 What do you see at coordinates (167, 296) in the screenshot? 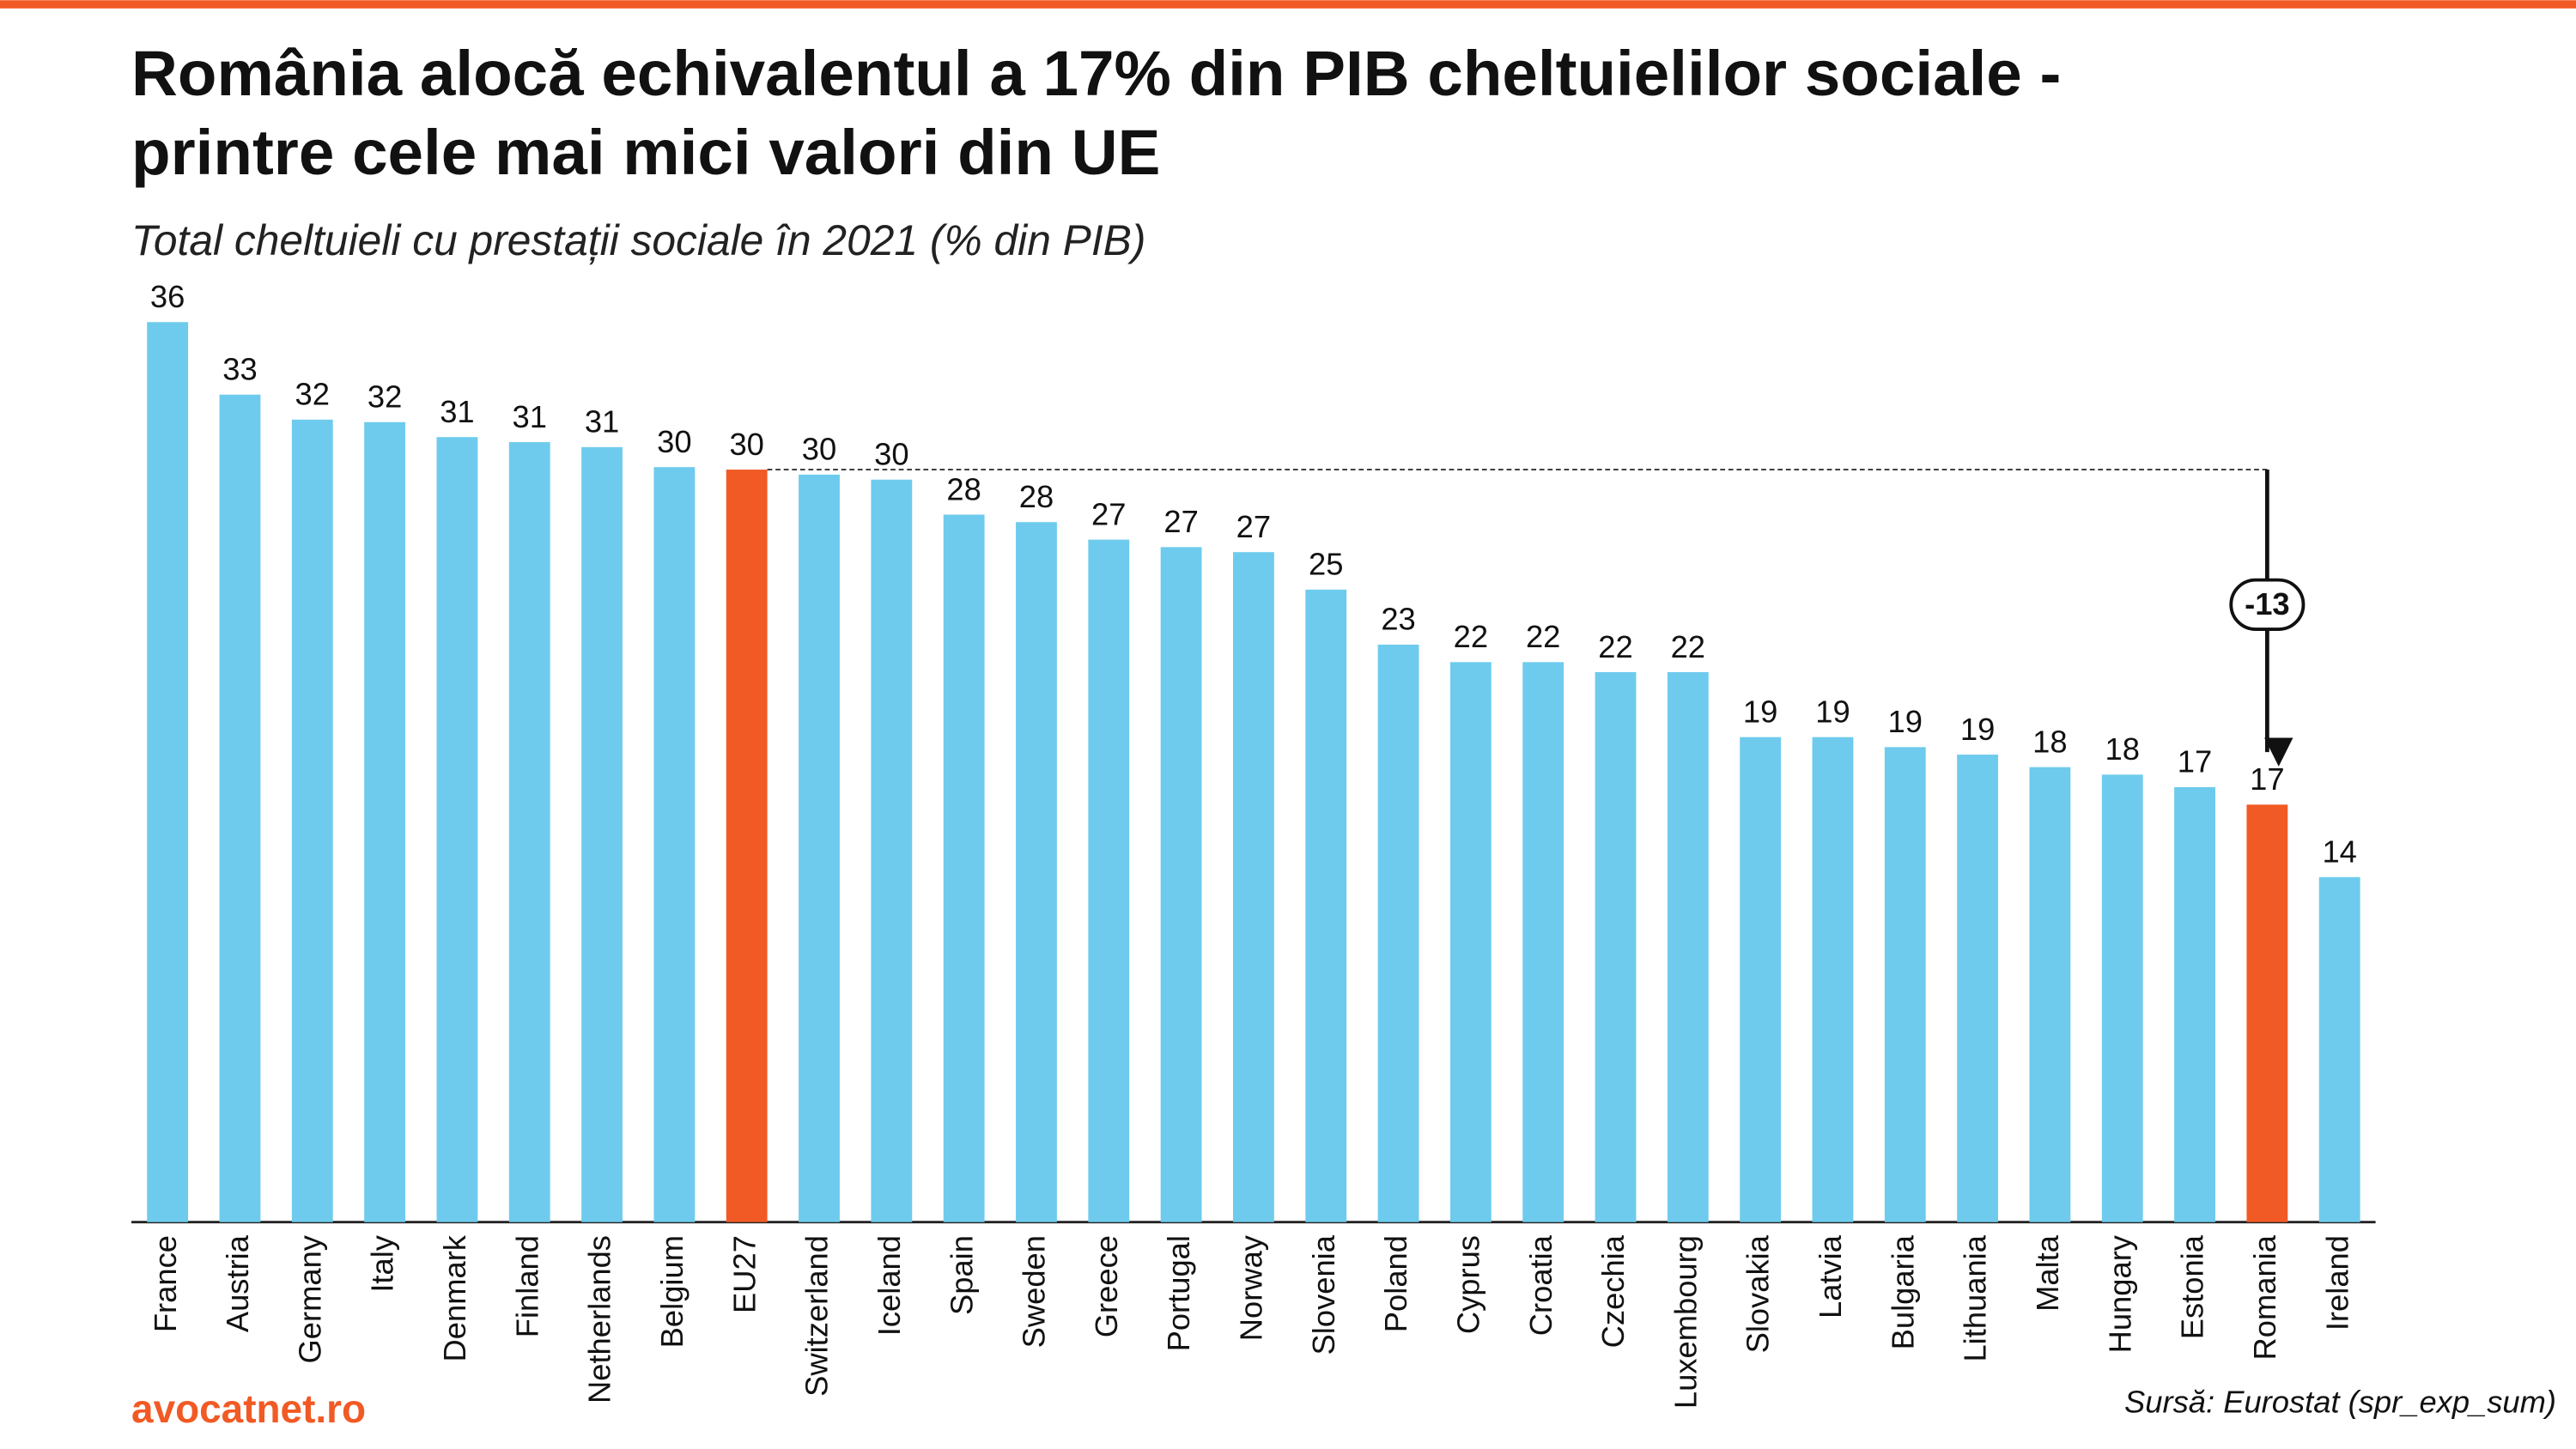
I see `value-label: 36` at bounding box center [167, 296].